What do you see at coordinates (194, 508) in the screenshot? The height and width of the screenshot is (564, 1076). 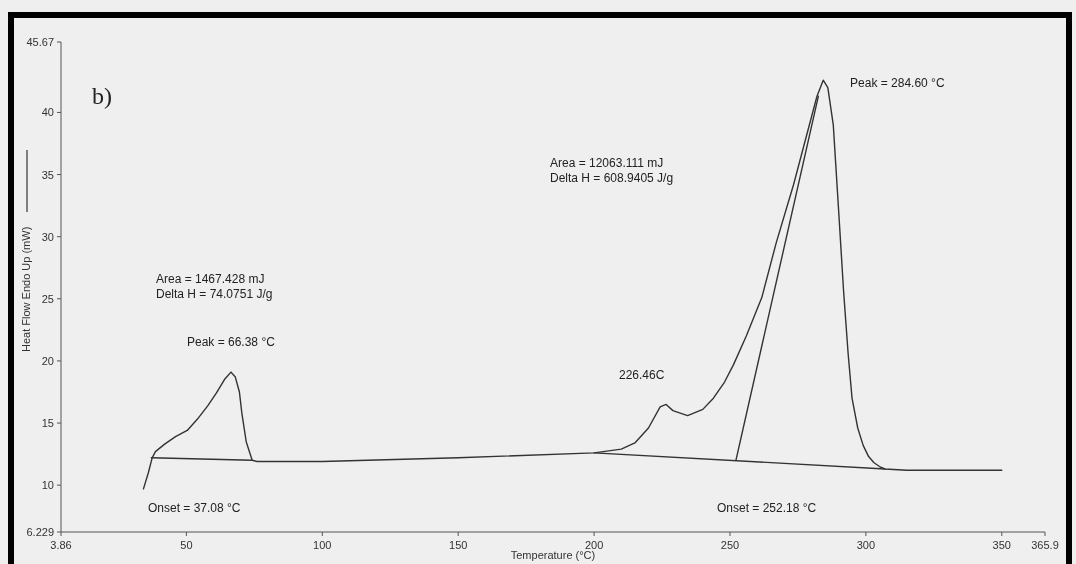 I see `annotation: Onset = 37.08 °C` at bounding box center [194, 508].